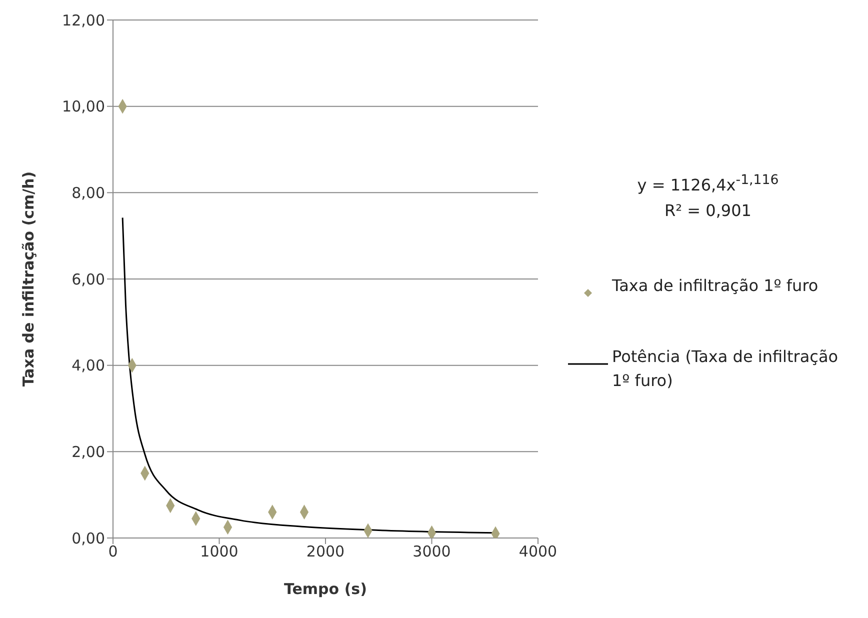 This screenshot has height=618, width=868. What do you see at coordinates (325, 589) in the screenshot?
I see `x-axis-title: Tempo (s)` at bounding box center [325, 589].